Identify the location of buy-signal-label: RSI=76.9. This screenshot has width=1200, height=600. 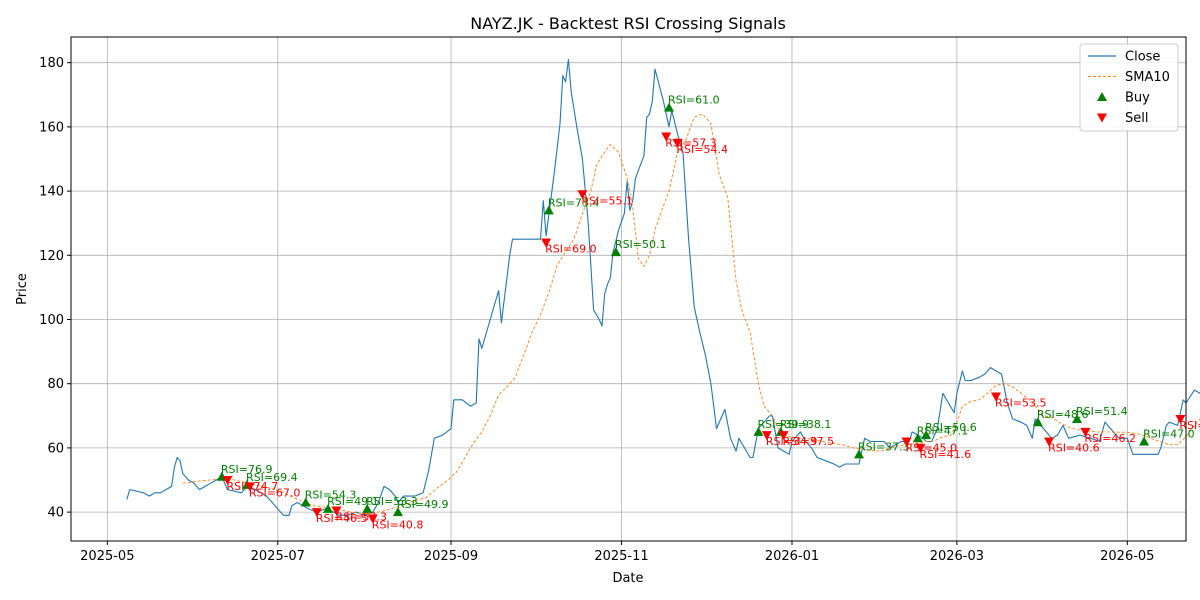
(247, 469).